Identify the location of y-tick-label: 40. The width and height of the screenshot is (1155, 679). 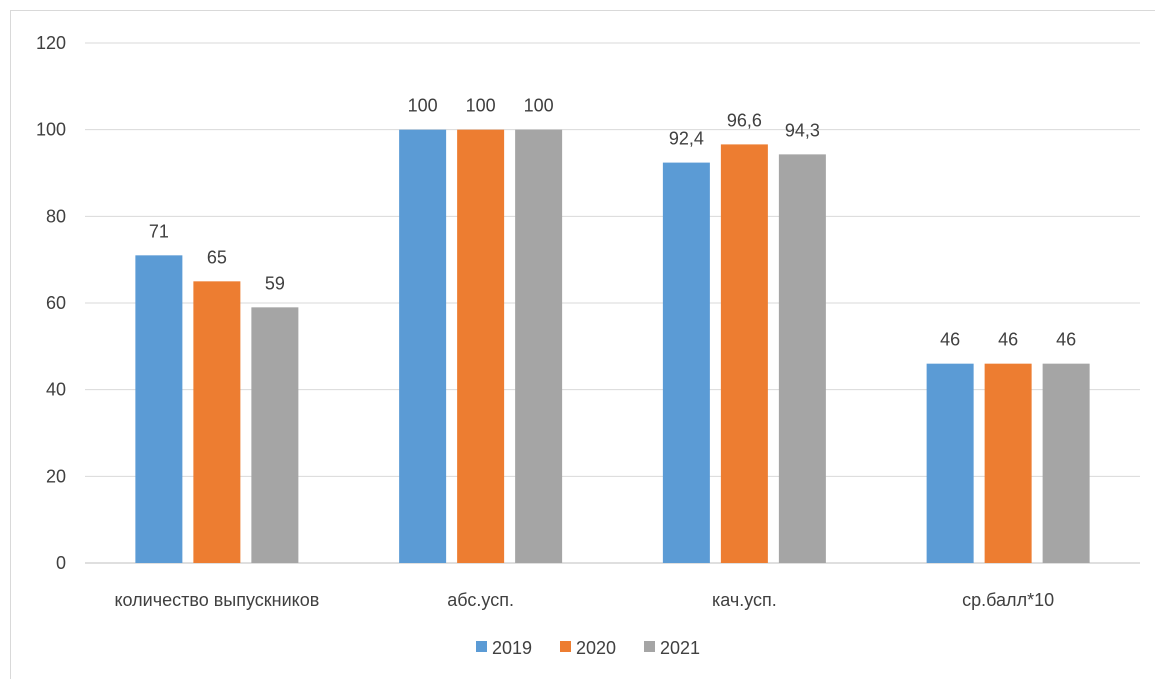
(56, 390).